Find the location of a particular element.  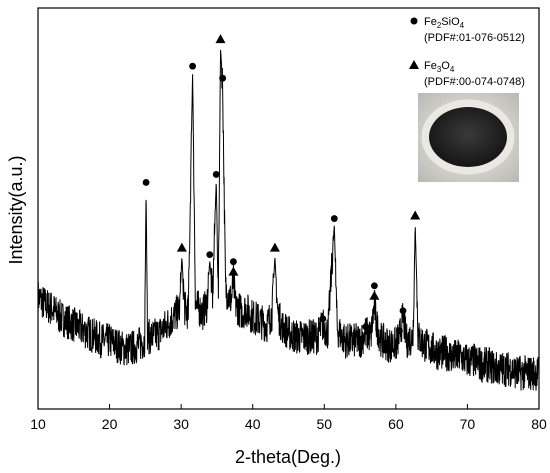

x-axis-ticks is located at coordinates (288, 406).